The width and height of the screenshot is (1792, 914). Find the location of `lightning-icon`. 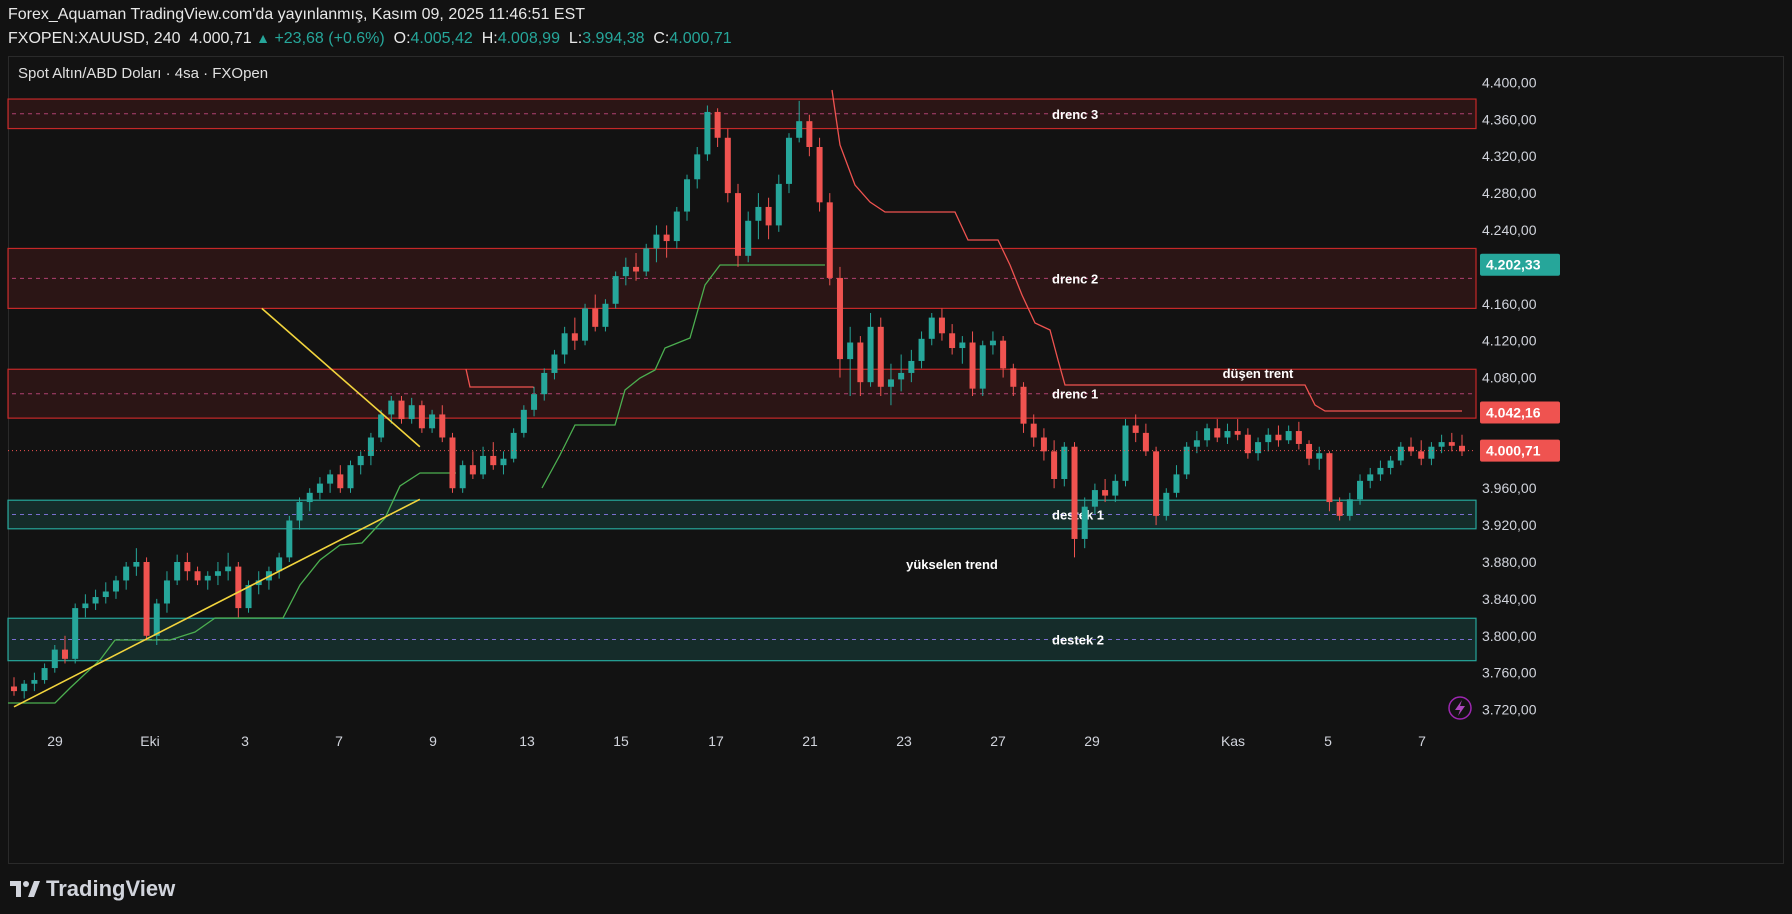

lightning-icon is located at coordinates (1460, 708).